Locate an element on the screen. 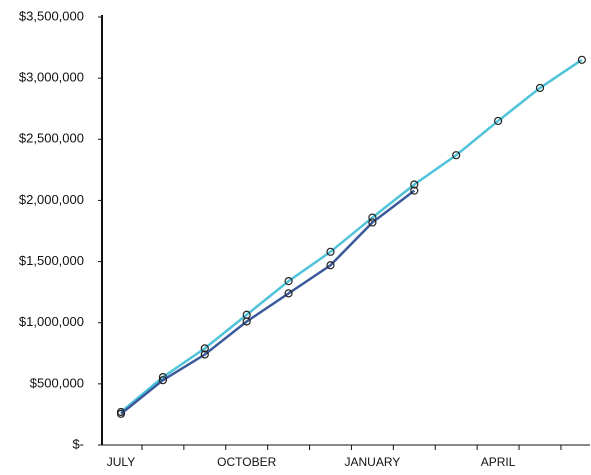  y-tick-label: $3,500,000 is located at coordinates (51, 15).